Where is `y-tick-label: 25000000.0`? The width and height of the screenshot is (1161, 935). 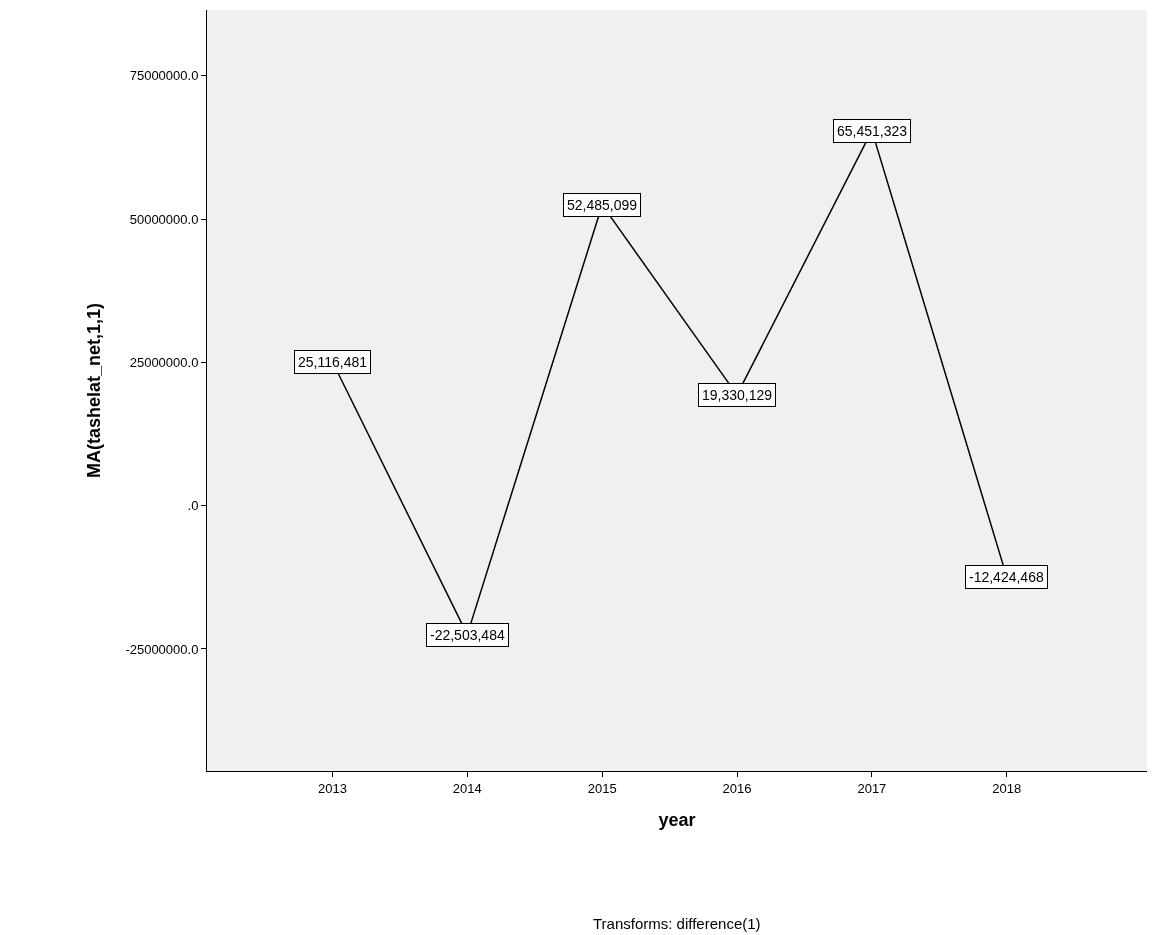 y-tick-label: 25000000.0 is located at coordinates (164, 362).